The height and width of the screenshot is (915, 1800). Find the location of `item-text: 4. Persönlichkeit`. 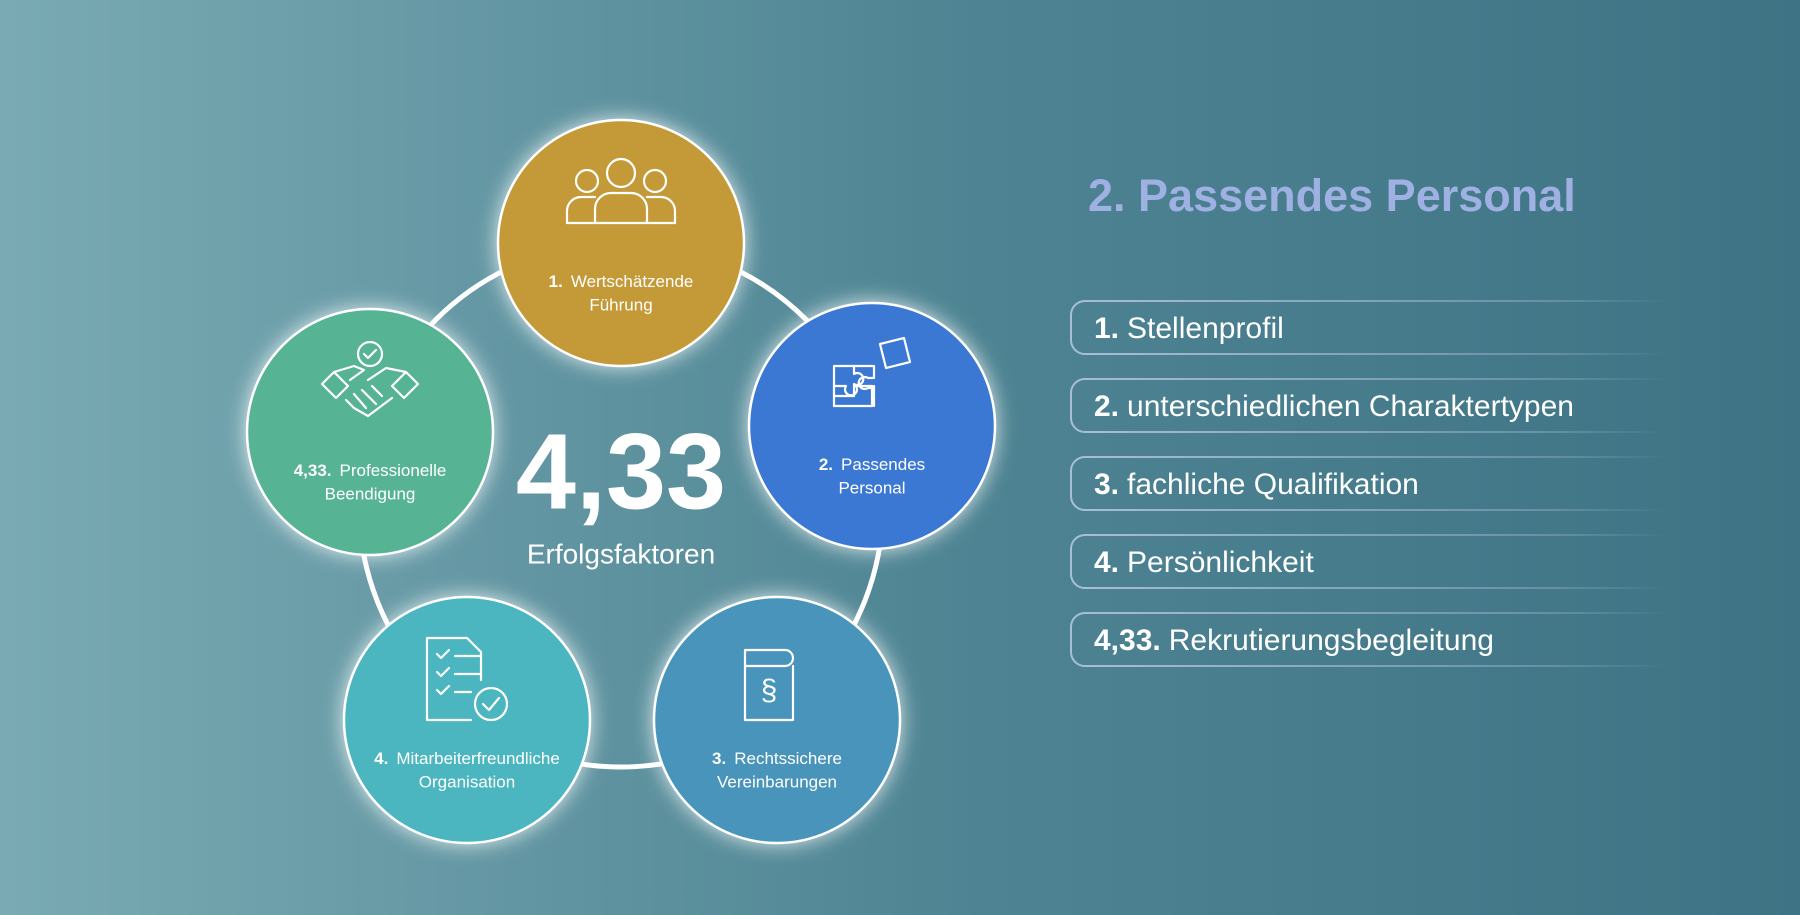

item-text: 4. Persönlichkeit is located at coordinates (1204, 562).